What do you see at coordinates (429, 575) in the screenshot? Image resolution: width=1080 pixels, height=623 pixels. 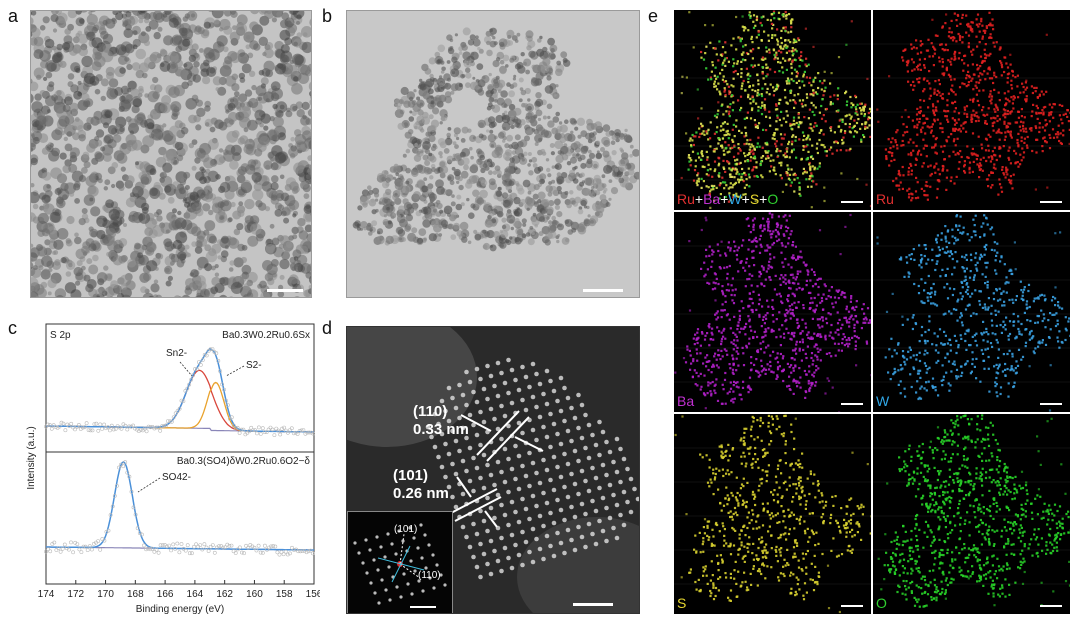 I see `fft-label-110: (110)` at bounding box center [429, 575].